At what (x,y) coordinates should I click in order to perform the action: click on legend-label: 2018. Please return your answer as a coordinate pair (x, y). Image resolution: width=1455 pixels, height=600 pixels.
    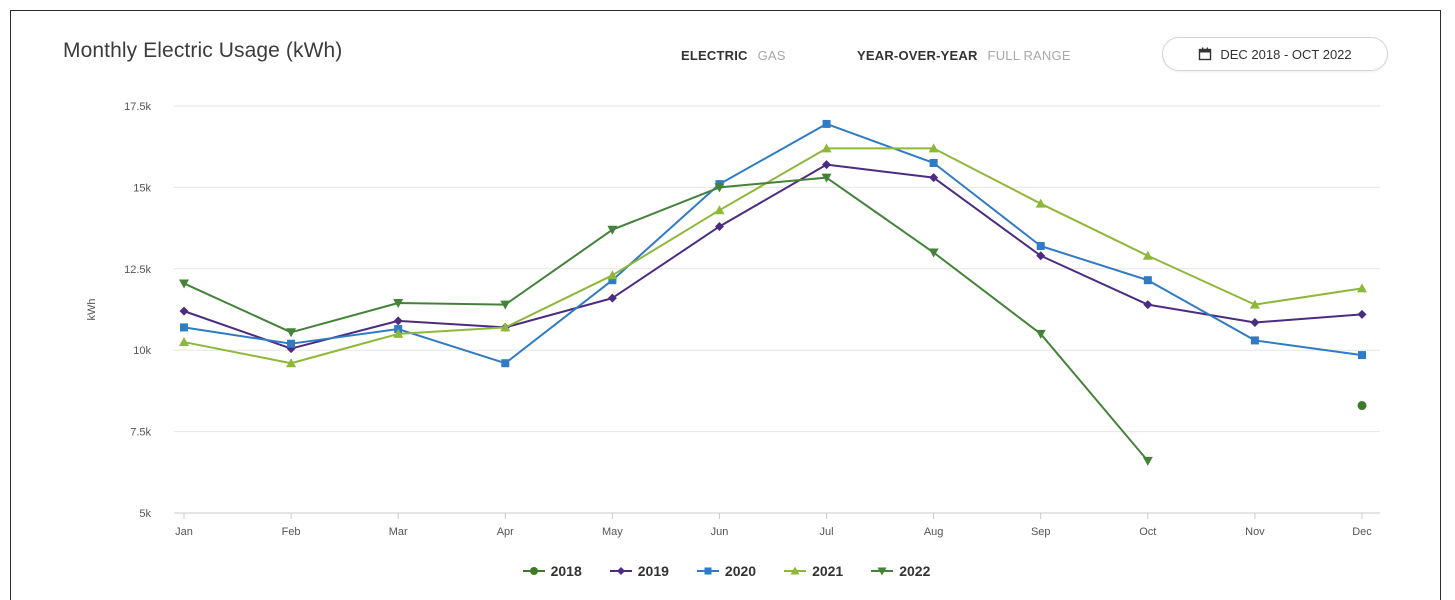
    Looking at the image, I should click on (566, 571).